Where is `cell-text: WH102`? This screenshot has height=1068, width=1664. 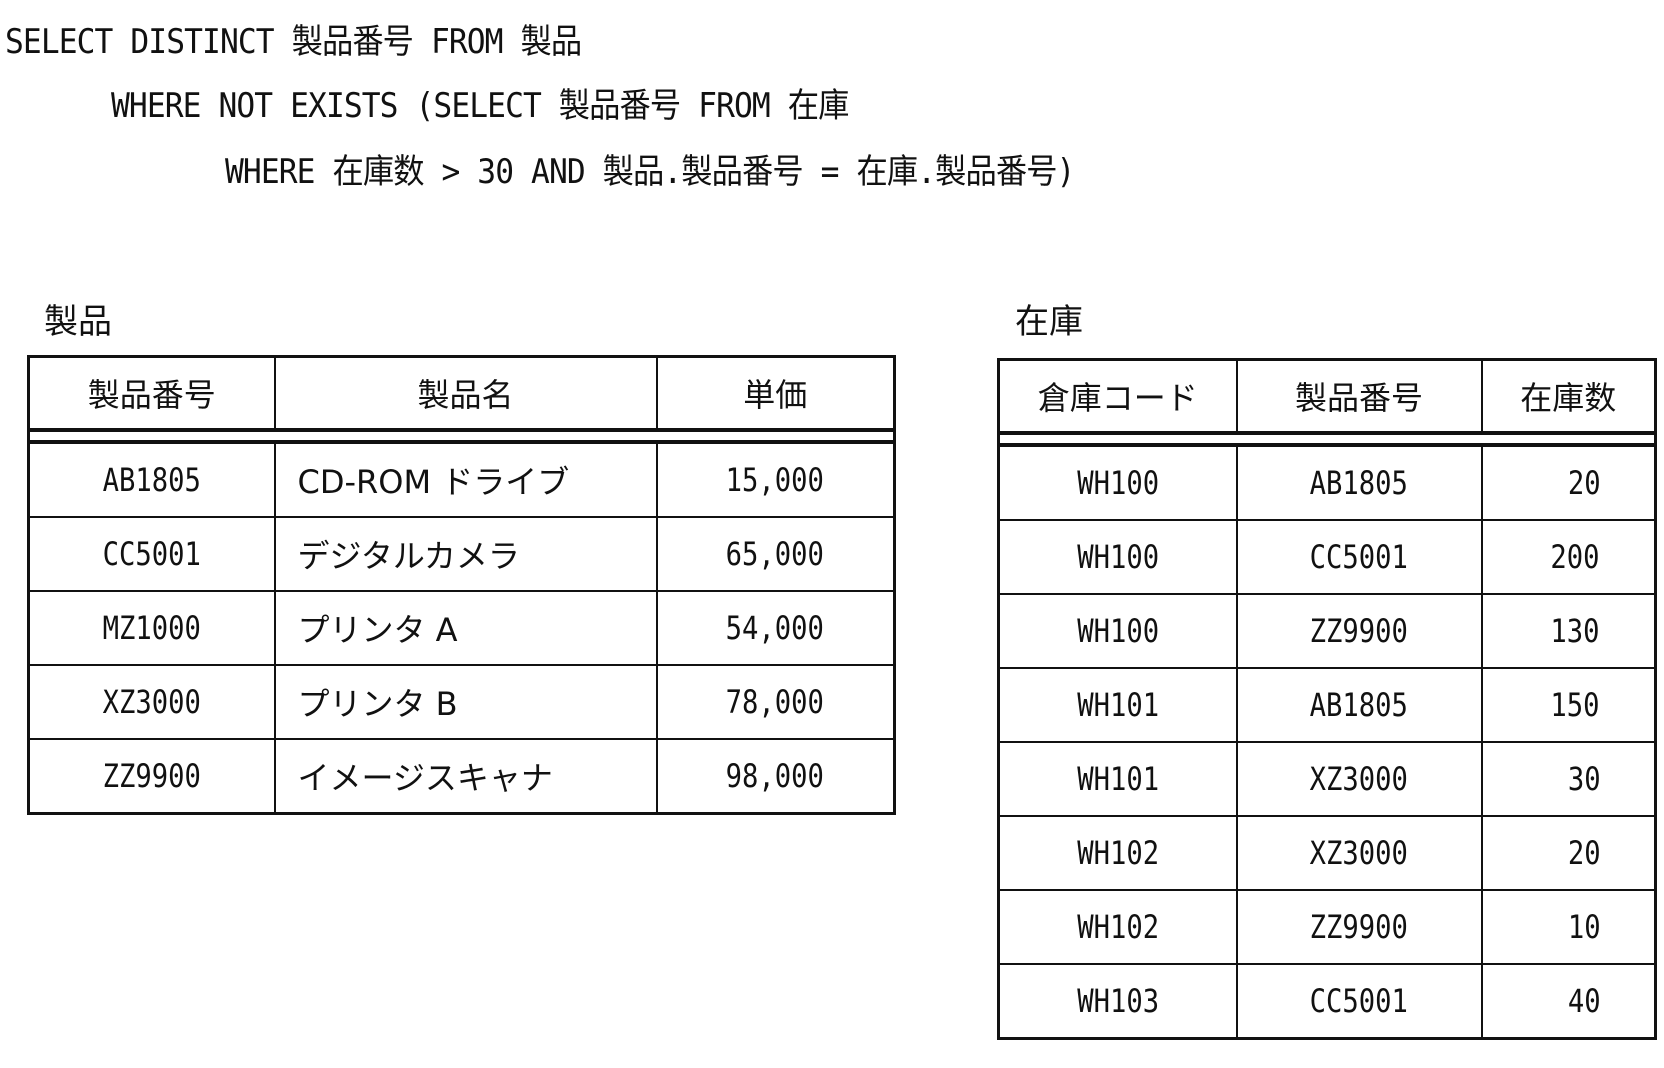
cell-text: WH102 is located at coordinates (1117, 853).